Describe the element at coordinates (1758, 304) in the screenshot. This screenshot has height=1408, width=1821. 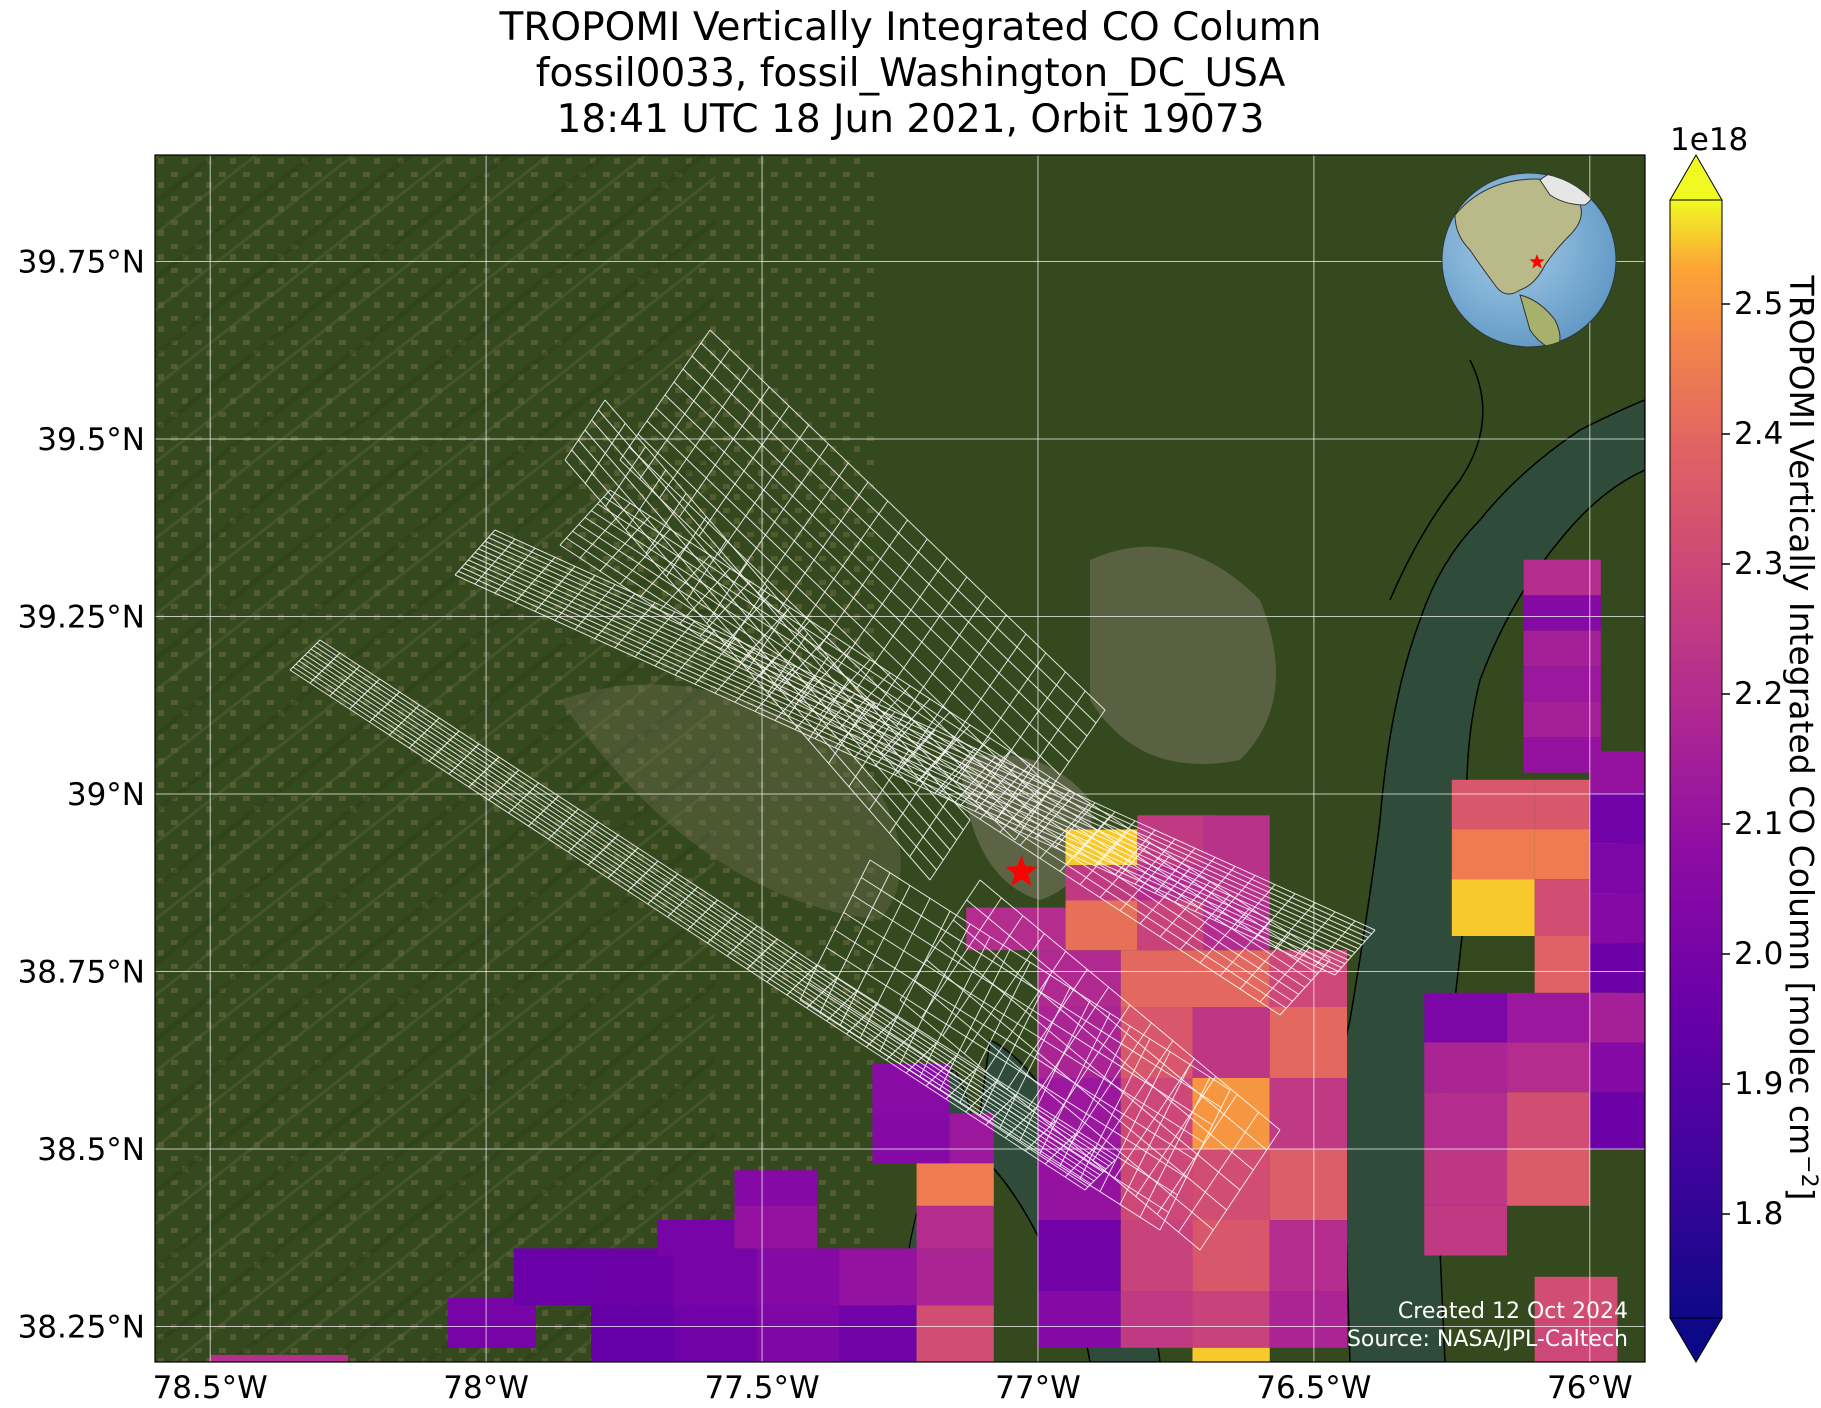
I see `colorbar-tick-label: 2.5` at that location.